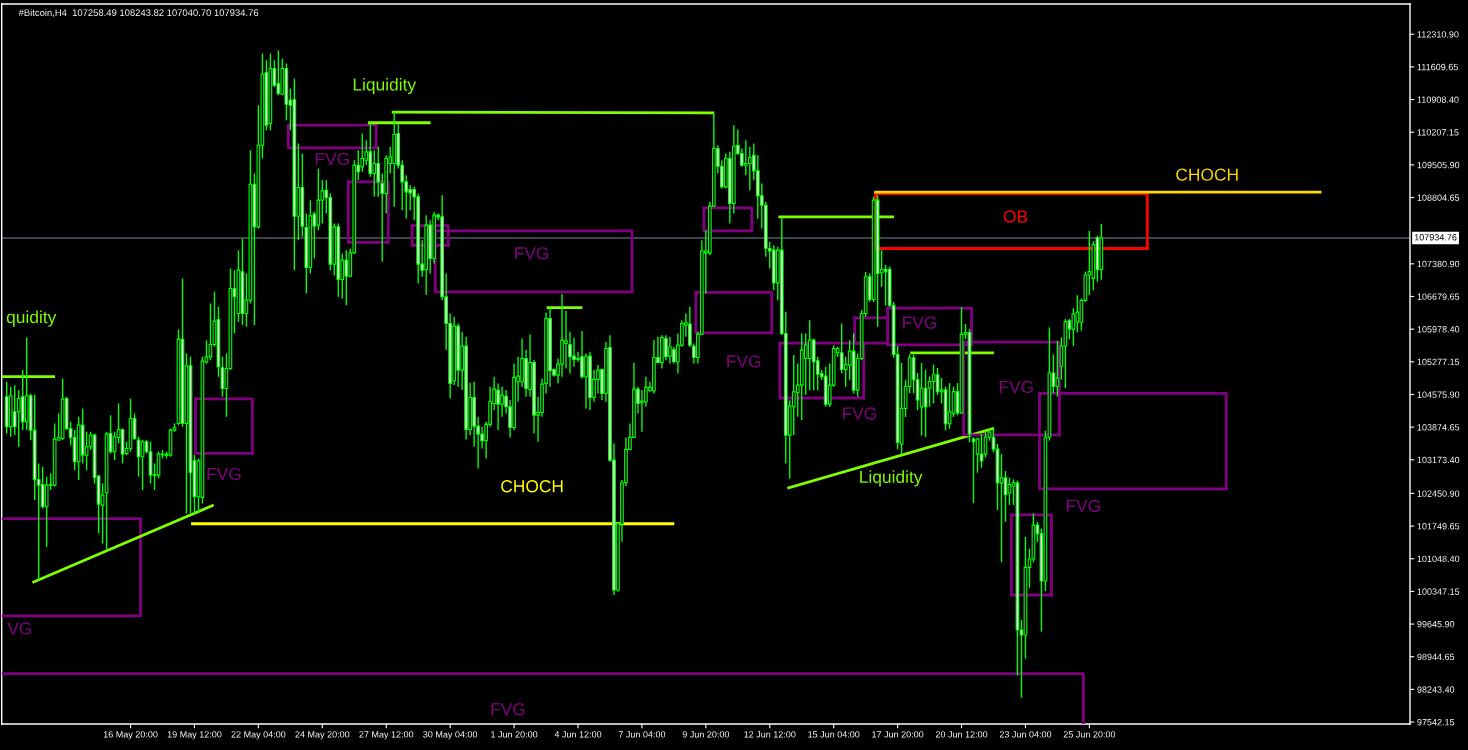 The width and height of the screenshot is (1468, 750). I want to click on y-tick-label: 97542.15, so click(1436, 722).